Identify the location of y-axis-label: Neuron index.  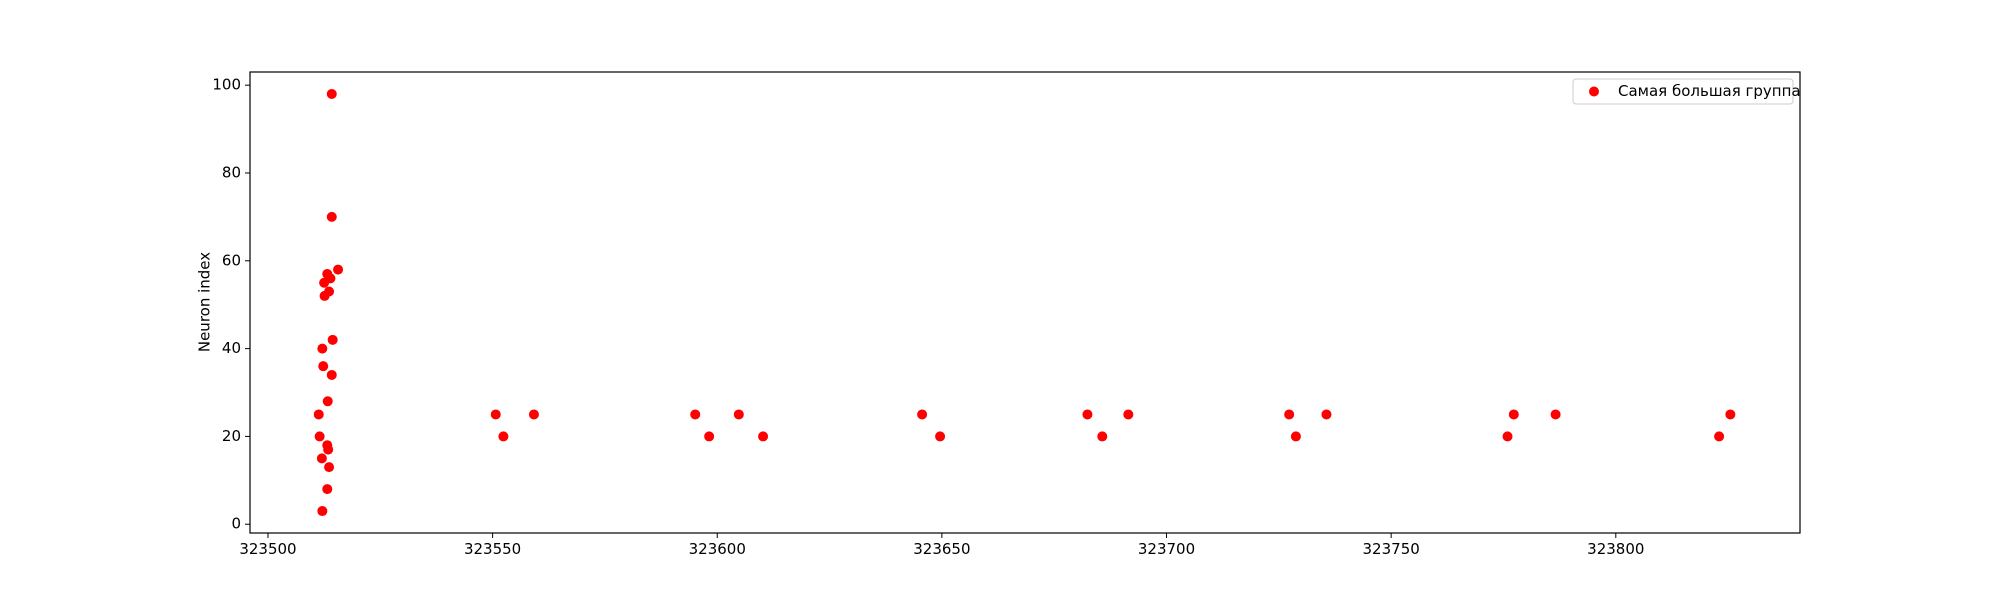
(205, 302).